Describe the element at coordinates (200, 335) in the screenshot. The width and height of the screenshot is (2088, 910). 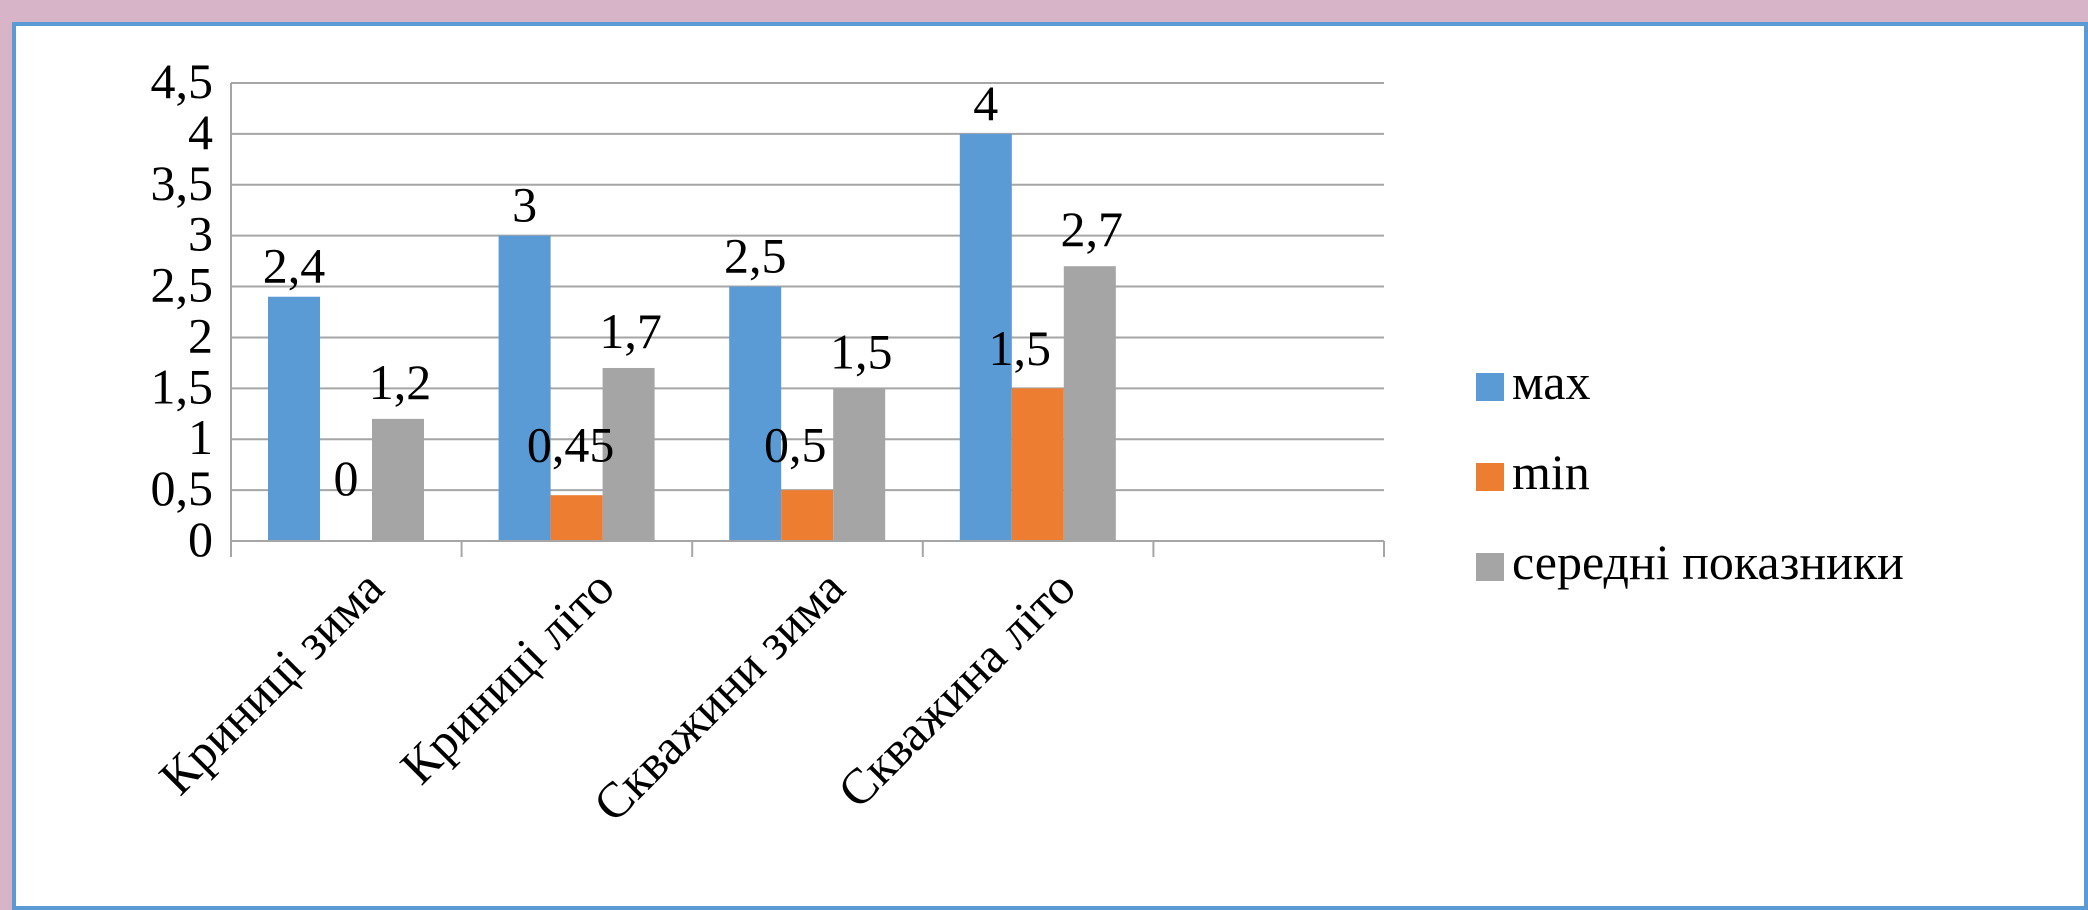
I see `y-tick-label: 2` at that location.